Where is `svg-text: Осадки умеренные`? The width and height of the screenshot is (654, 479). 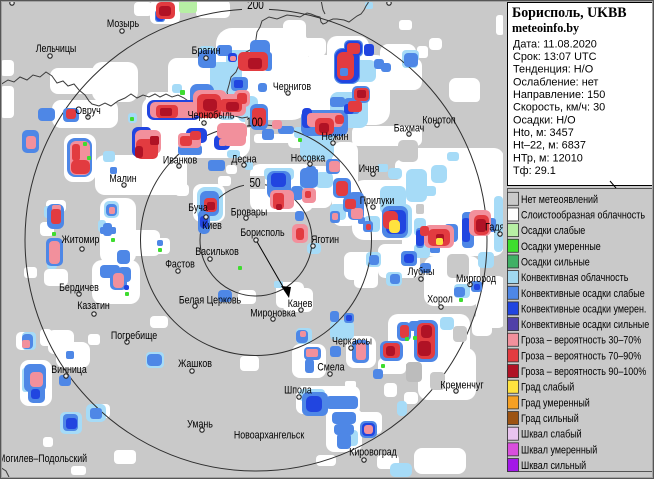 svg-text: Осадки умеренные is located at coordinates (561, 247).